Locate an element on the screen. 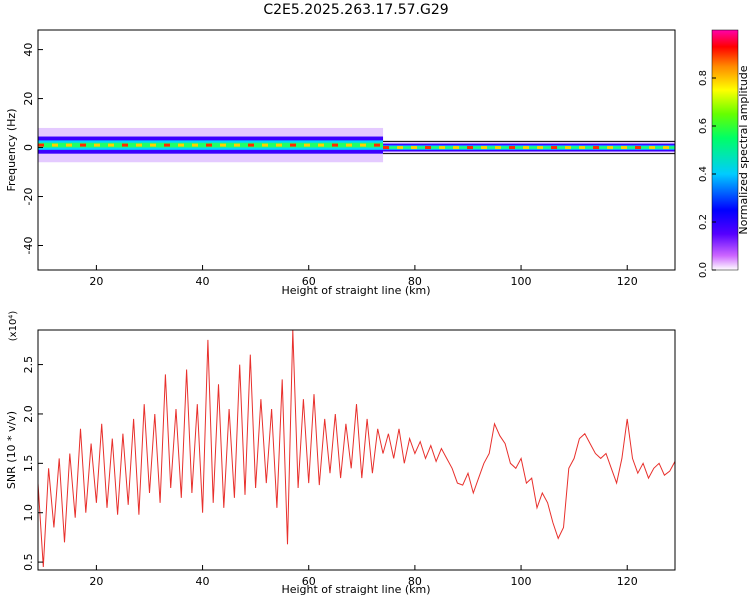 This screenshot has width=750, height=600. y-tick-label: 20 is located at coordinates (28, 99).